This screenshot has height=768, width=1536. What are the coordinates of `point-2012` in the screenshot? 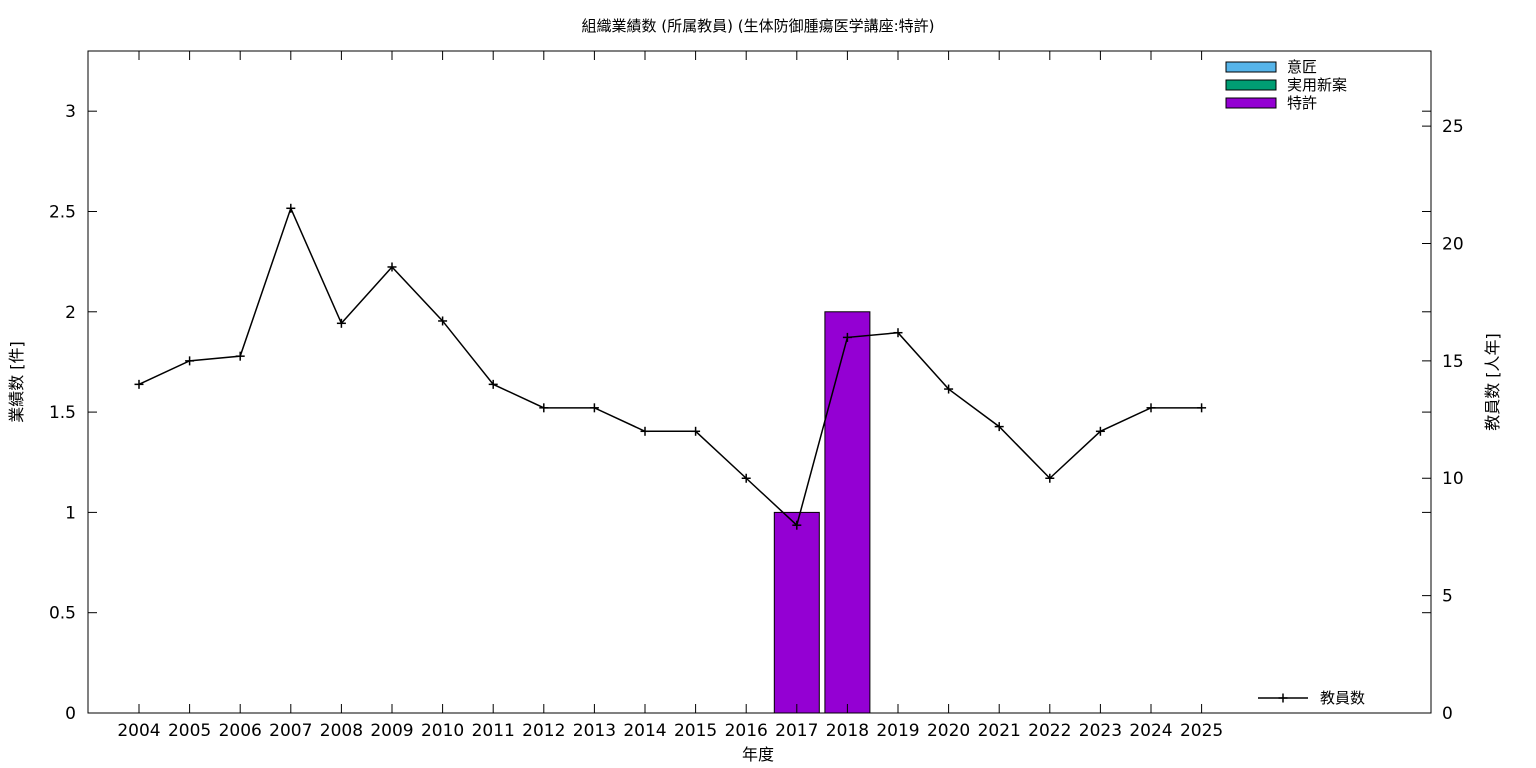 It's located at (544, 408).